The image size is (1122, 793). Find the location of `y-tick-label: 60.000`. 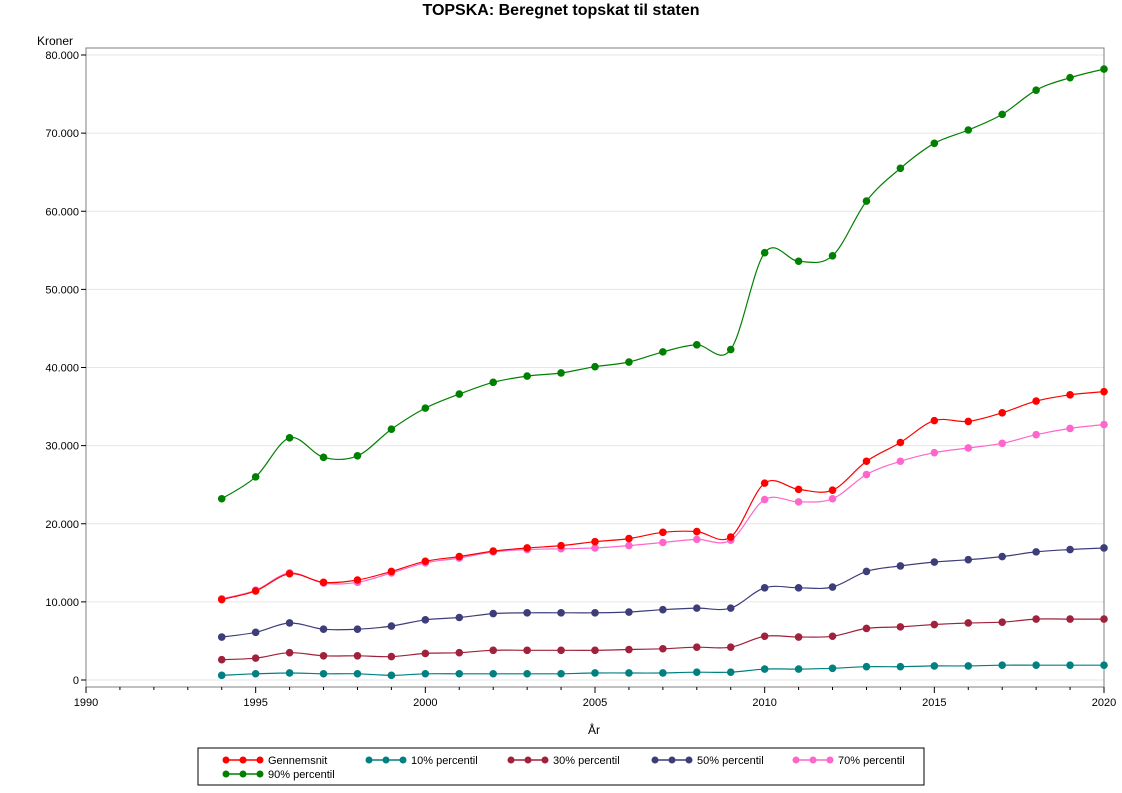

y-tick-label: 60.000 is located at coordinates (62, 212).